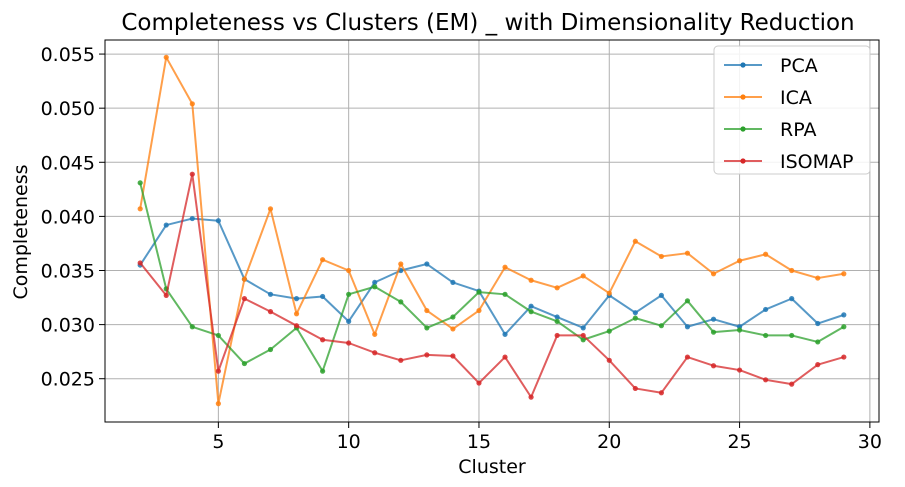  I want to click on x-tick-label: 15, so click(479, 442).